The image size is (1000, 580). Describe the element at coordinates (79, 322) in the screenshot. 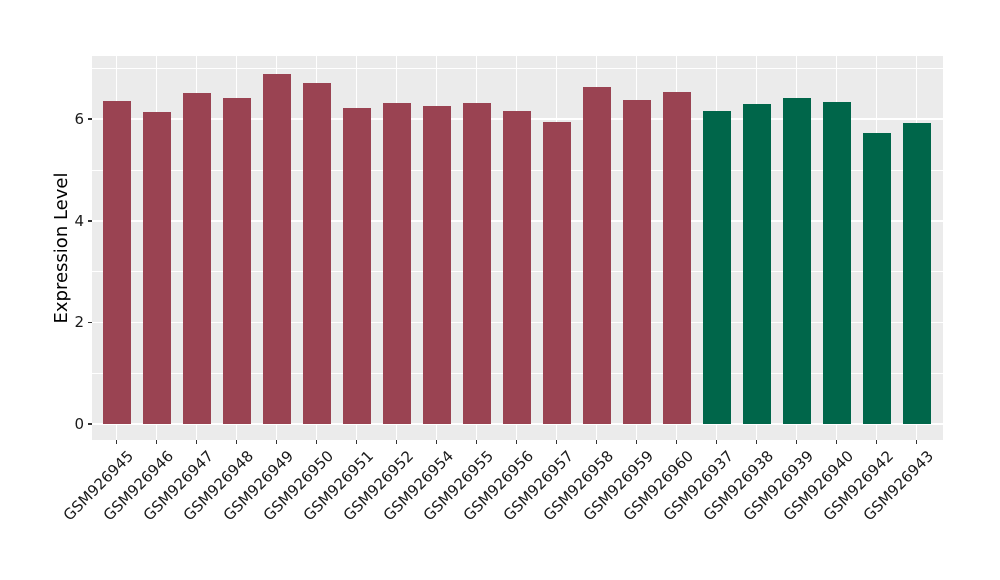

I see `y-tick-label: 2` at that location.